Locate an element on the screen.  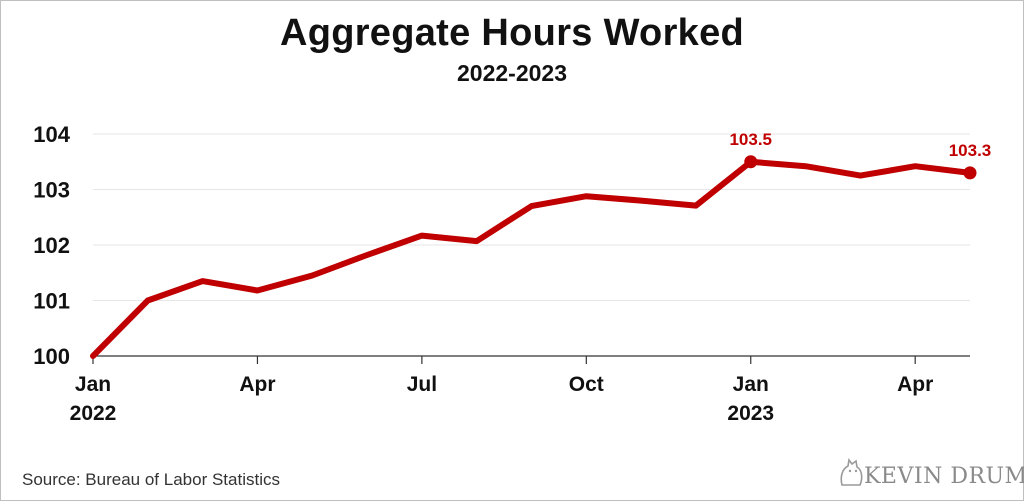
y-tick-label: 100 is located at coordinates (51, 356).